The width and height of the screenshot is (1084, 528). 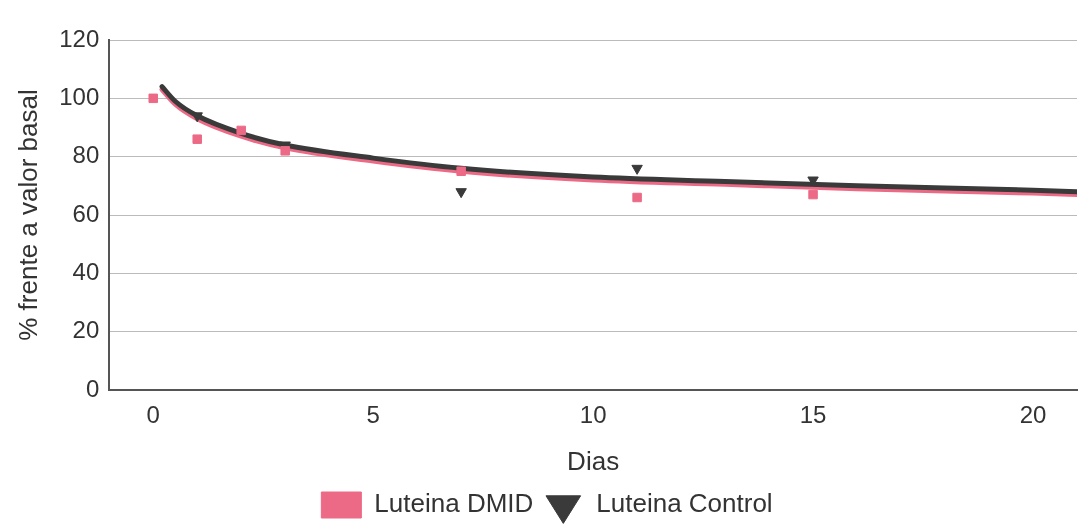 What do you see at coordinates (79, 96) in the screenshot?
I see `y-tick-label: 100` at bounding box center [79, 96].